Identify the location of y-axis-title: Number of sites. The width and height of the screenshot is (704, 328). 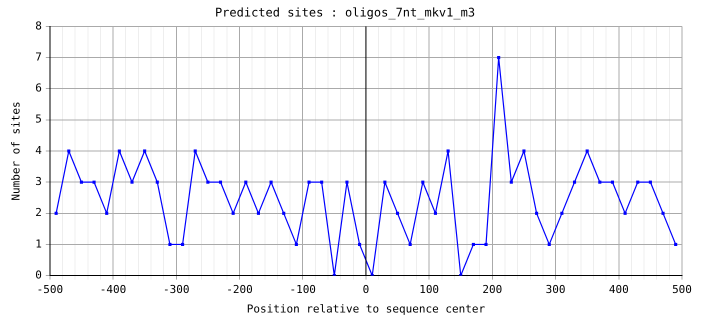
(15, 151).